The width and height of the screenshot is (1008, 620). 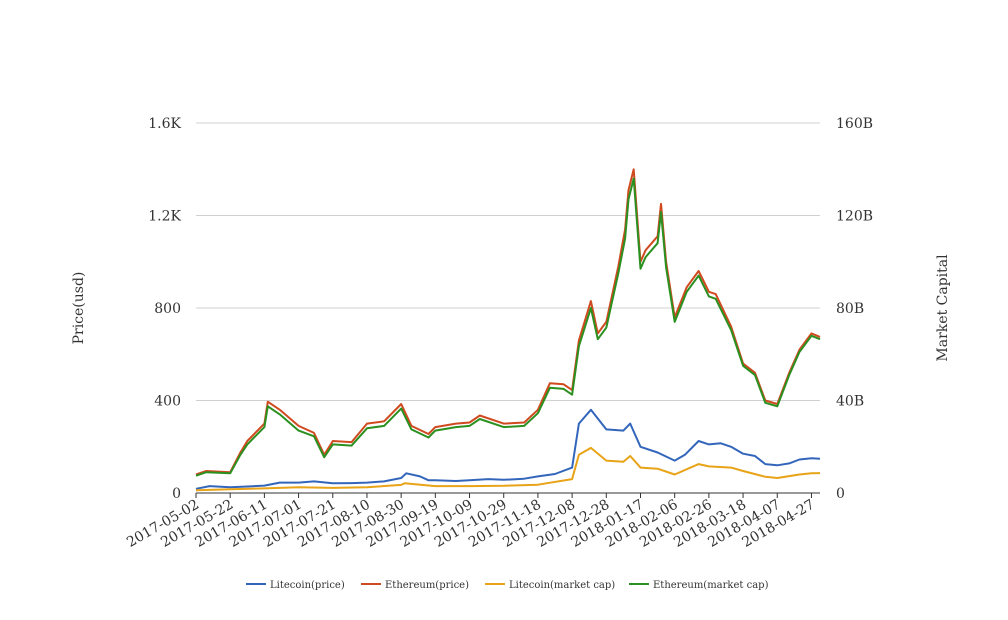 What do you see at coordinates (167, 309) in the screenshot?
I see `y-tick-label: 800` at bounding box center [167, 309].